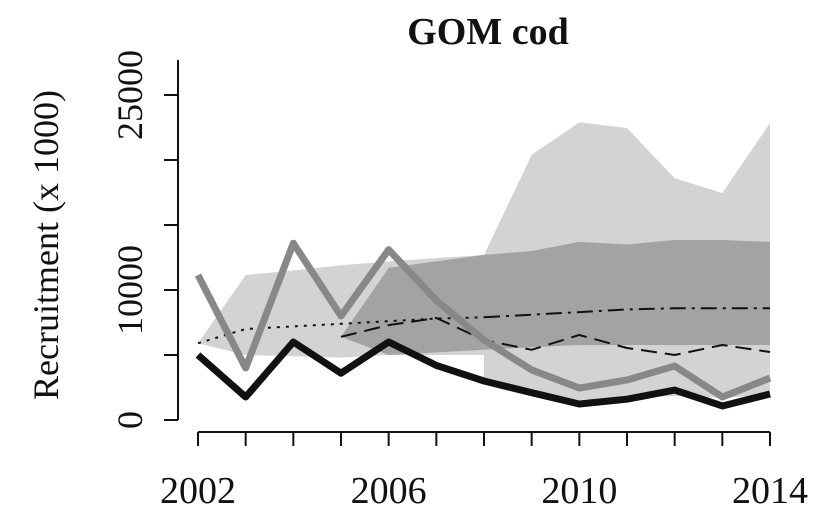 The height and width of the screenshot is (513, 825). Describe the element at coordinates (555, 297) in the screenshot. I see `band` at that location.